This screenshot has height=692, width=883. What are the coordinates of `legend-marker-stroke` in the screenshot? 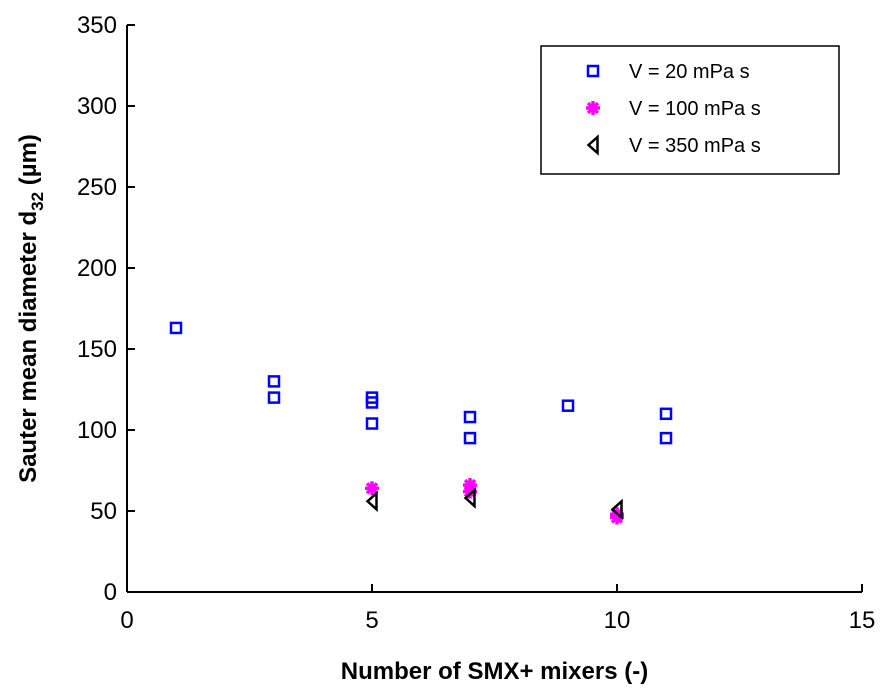 It's located at (593, 108).